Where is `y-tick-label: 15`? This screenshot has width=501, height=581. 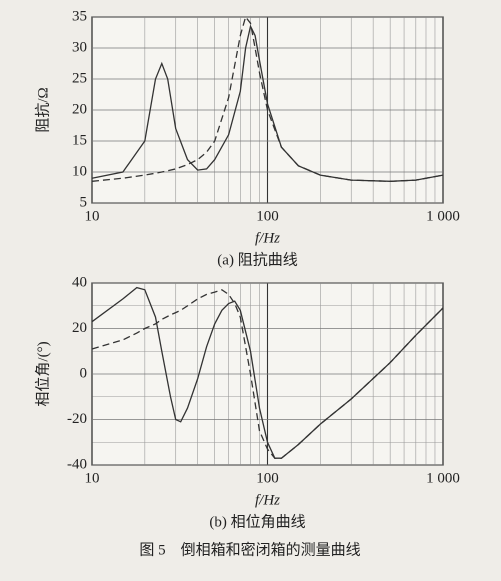
y-tick-label: 15 is located at coordinates (79, 140).